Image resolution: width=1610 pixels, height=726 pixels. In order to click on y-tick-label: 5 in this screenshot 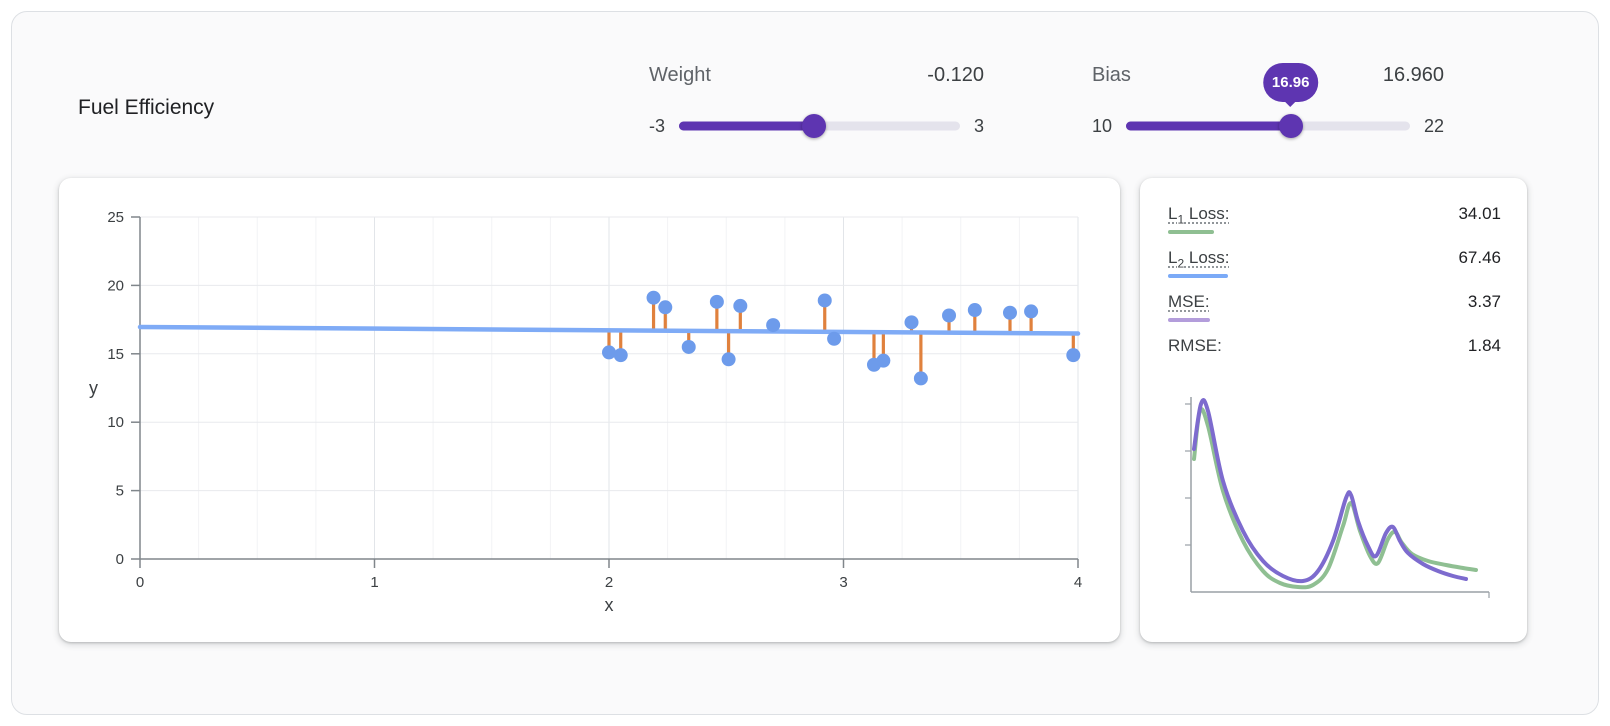, I will do `click(120, 491)`.